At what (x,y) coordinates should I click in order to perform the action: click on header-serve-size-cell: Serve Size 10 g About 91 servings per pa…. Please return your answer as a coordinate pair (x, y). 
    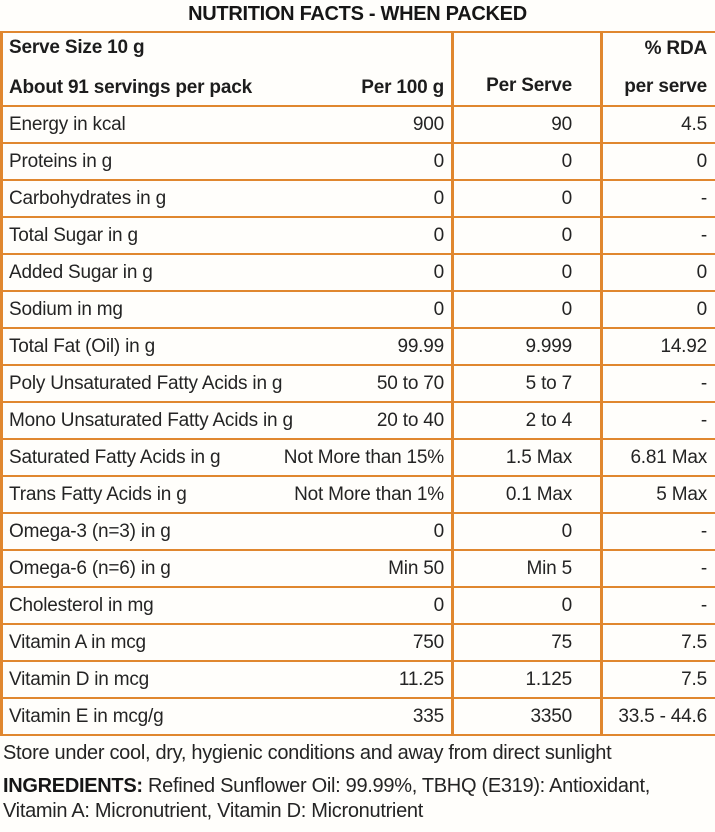
    Looking at the image, I should click on (227, 69).